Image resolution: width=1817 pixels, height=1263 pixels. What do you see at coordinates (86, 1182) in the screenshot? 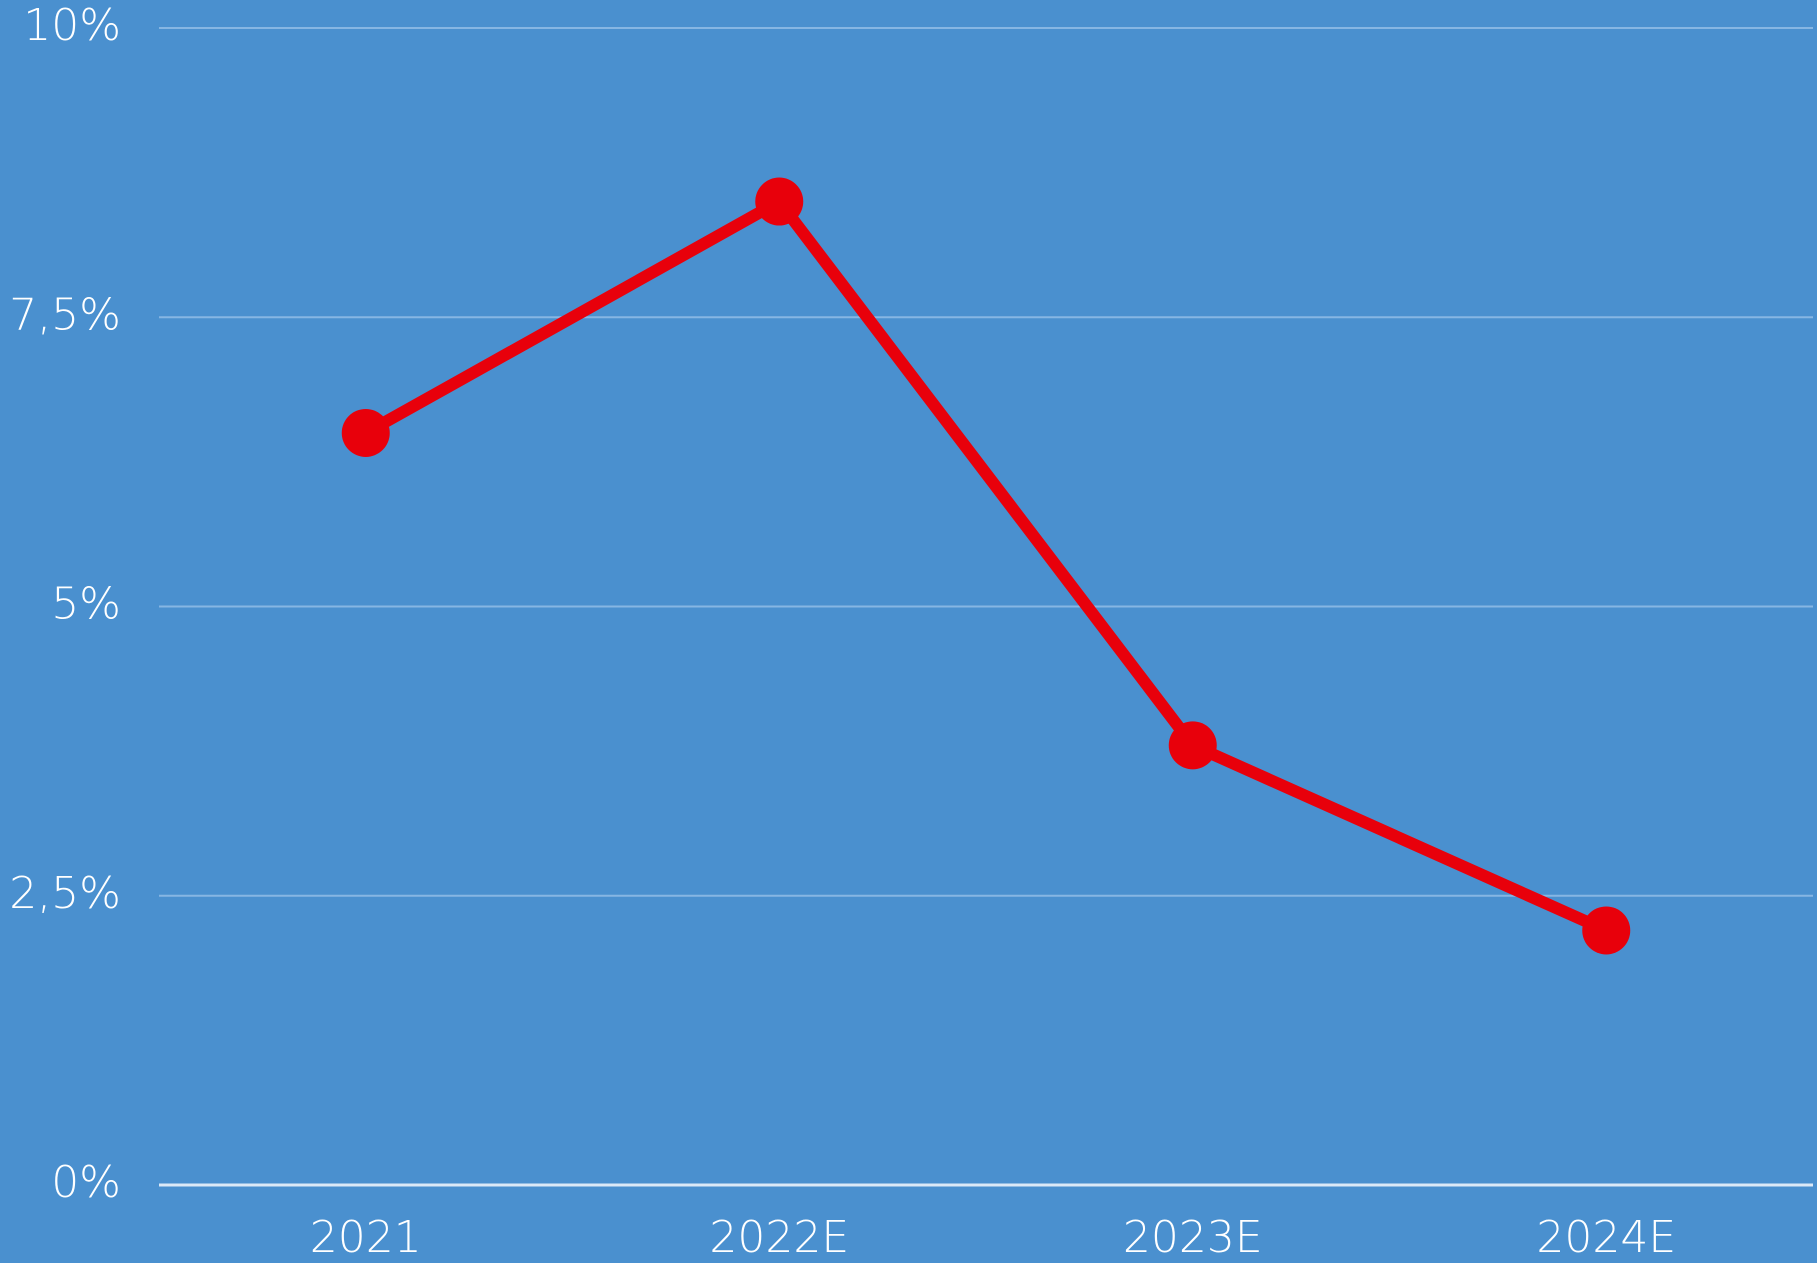
I see `y-tick-label: 0%` at bounding box center [86, 1182].